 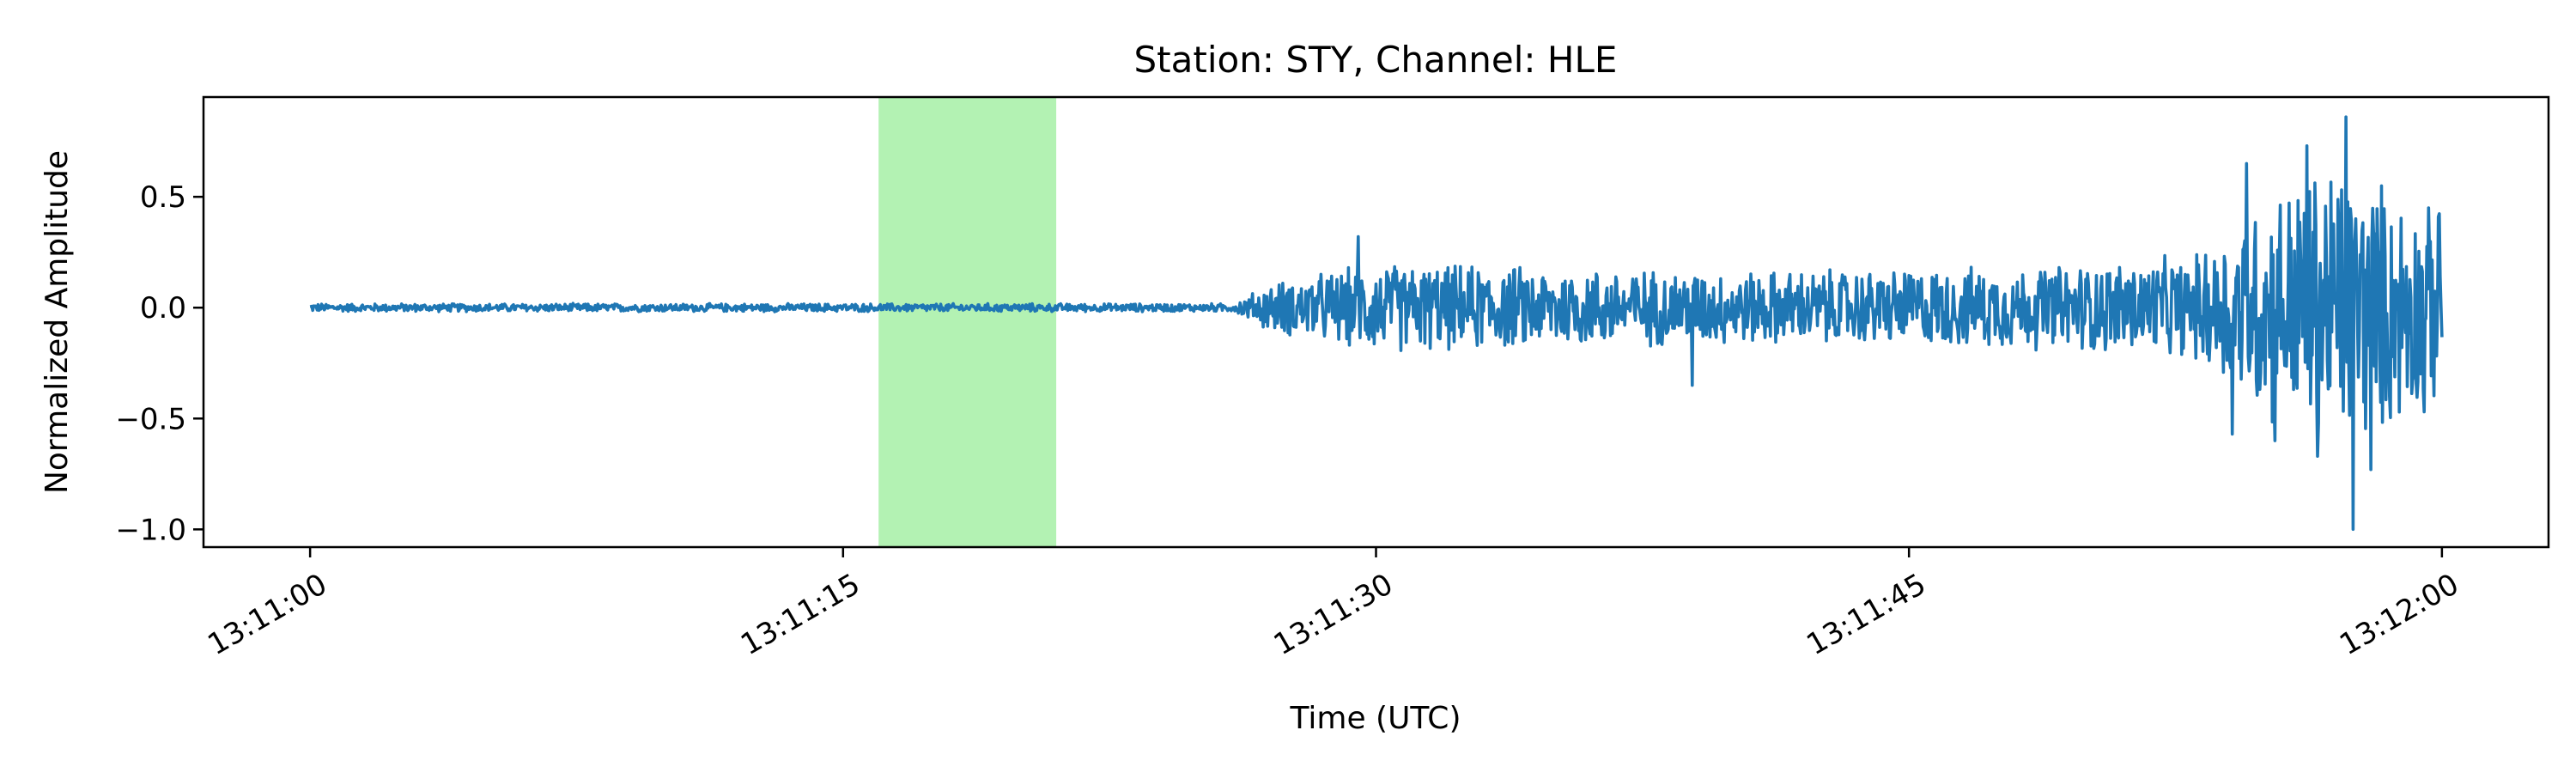 What do you see at coordinates (267, 614) in the screenshot?
I see `x-tick-label: 13:11:00` at bounding box center [267, 614].